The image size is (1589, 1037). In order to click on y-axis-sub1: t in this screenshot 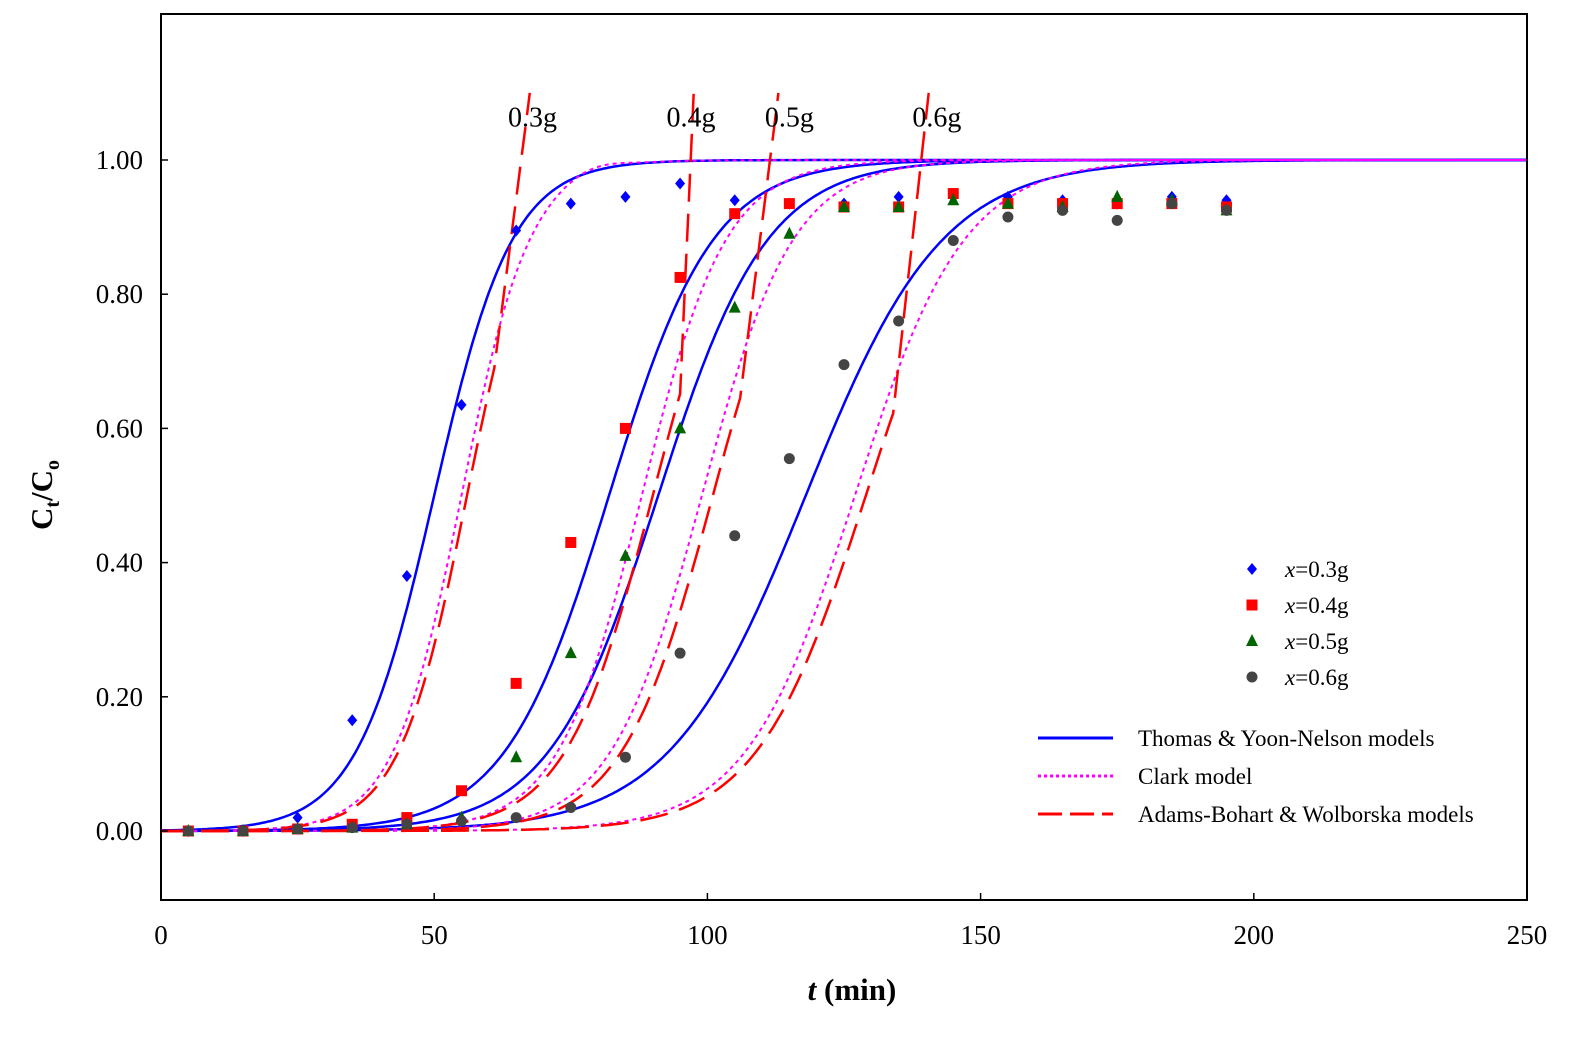, I will do `click(53, 504)`.